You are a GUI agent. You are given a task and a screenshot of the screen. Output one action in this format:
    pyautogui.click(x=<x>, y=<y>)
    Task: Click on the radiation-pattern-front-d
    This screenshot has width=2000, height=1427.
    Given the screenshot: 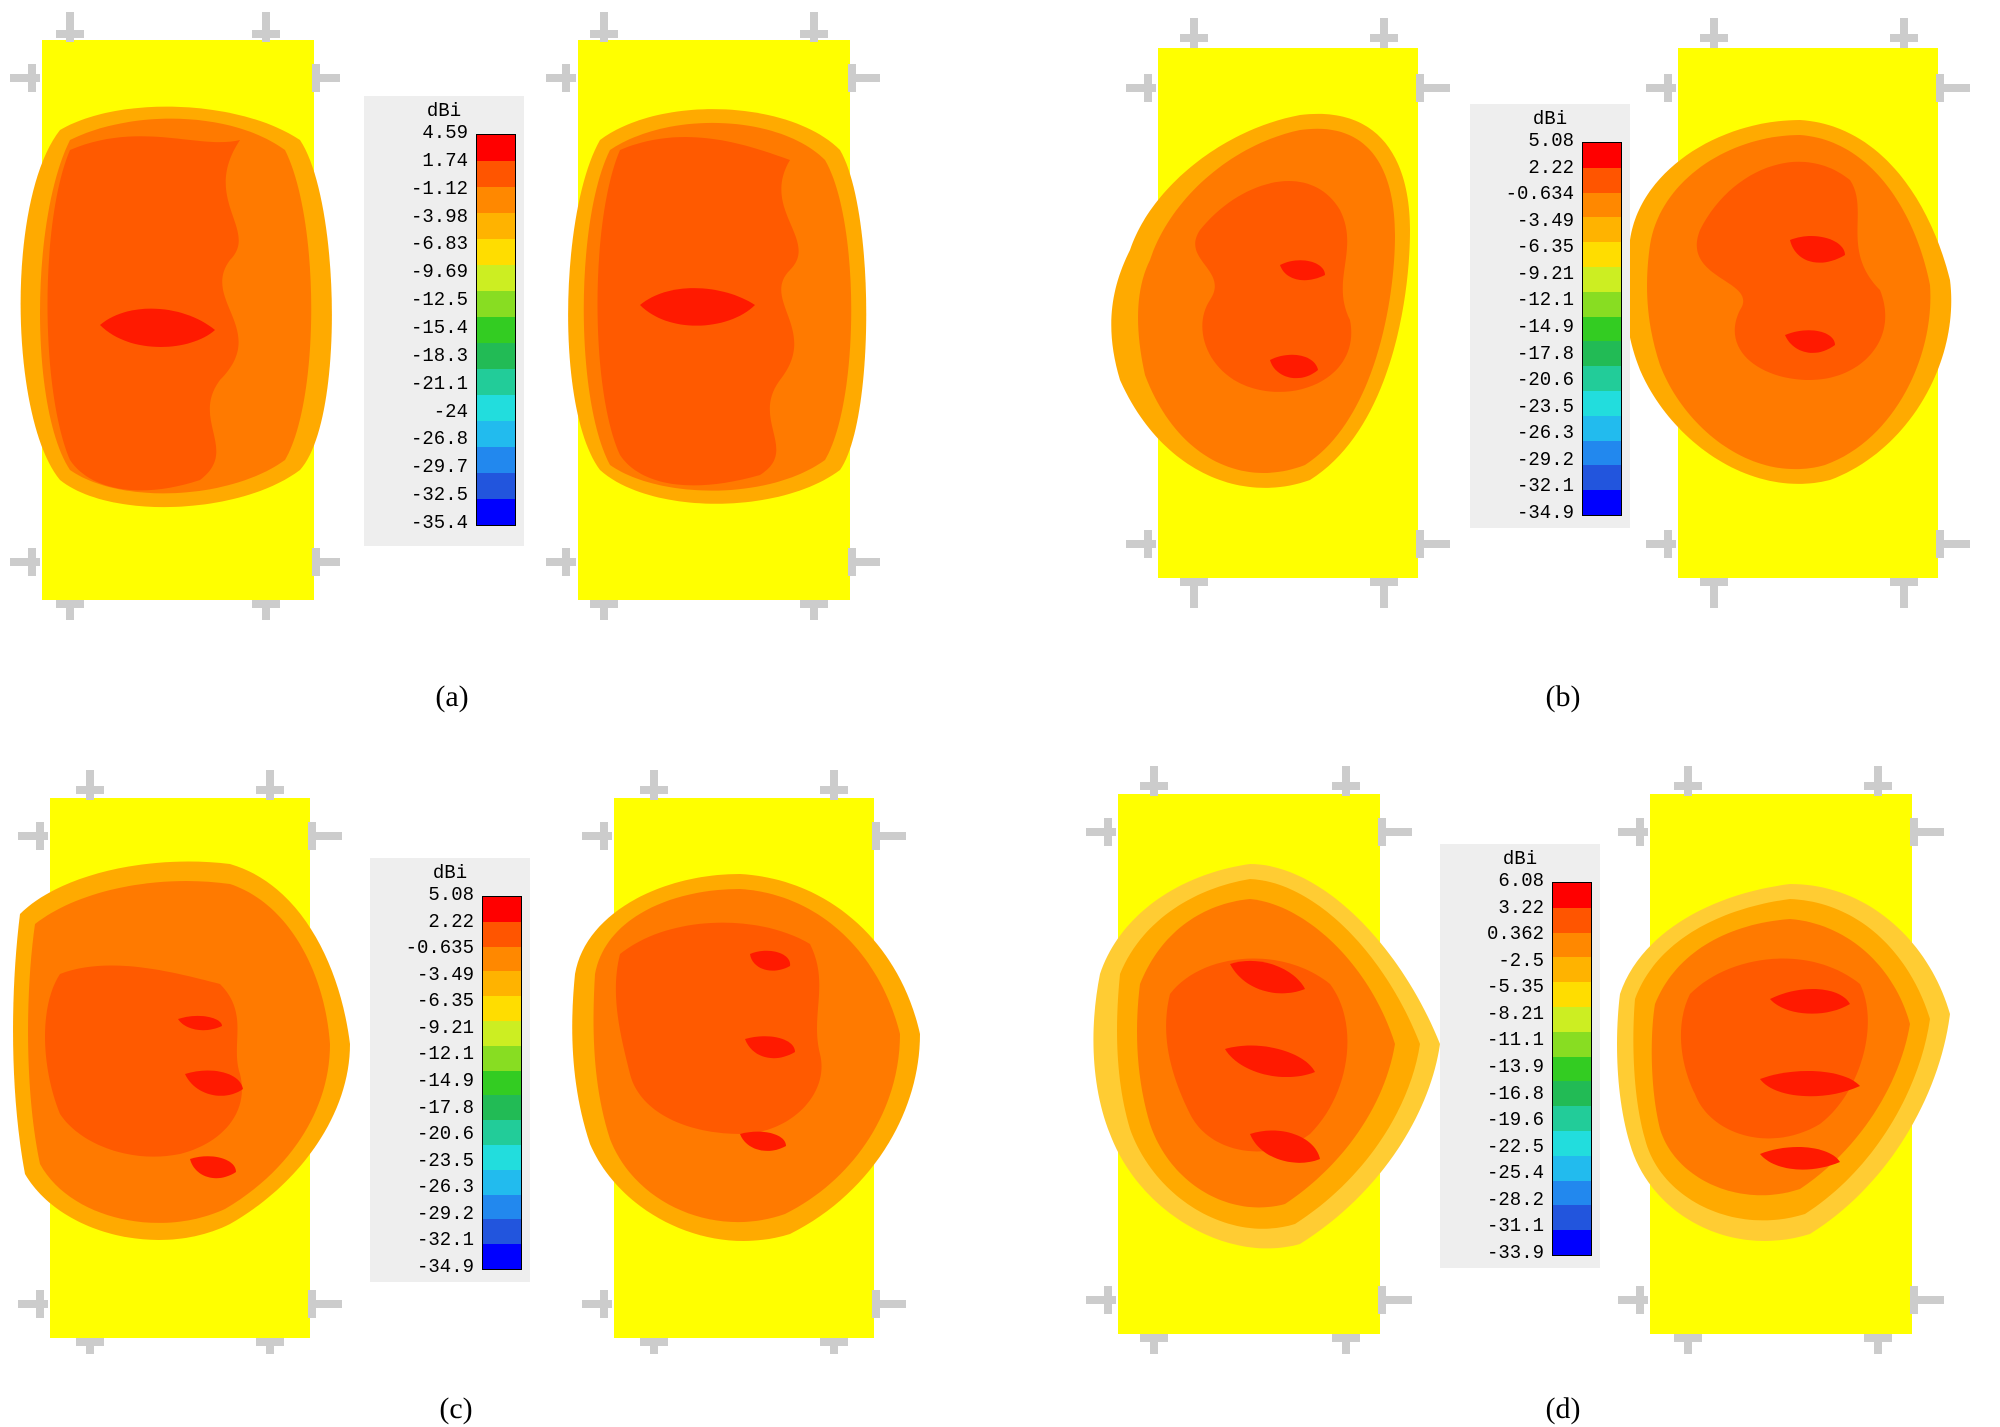 What is the action you would take?
    pyautogui.click(x=1263, y=1060)
    